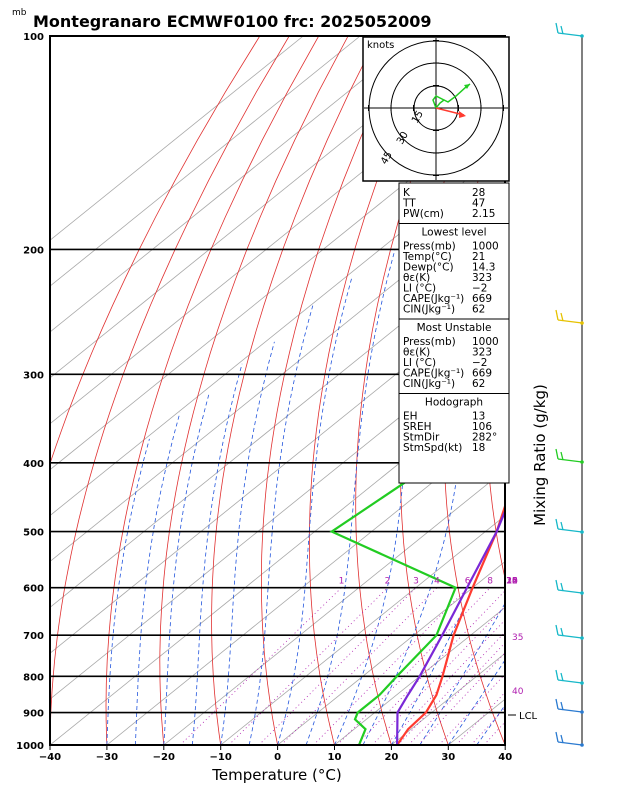 The width and height of the screenshot is (618, 800). I want to click on hodograph-trace-low, so click(438, 102).